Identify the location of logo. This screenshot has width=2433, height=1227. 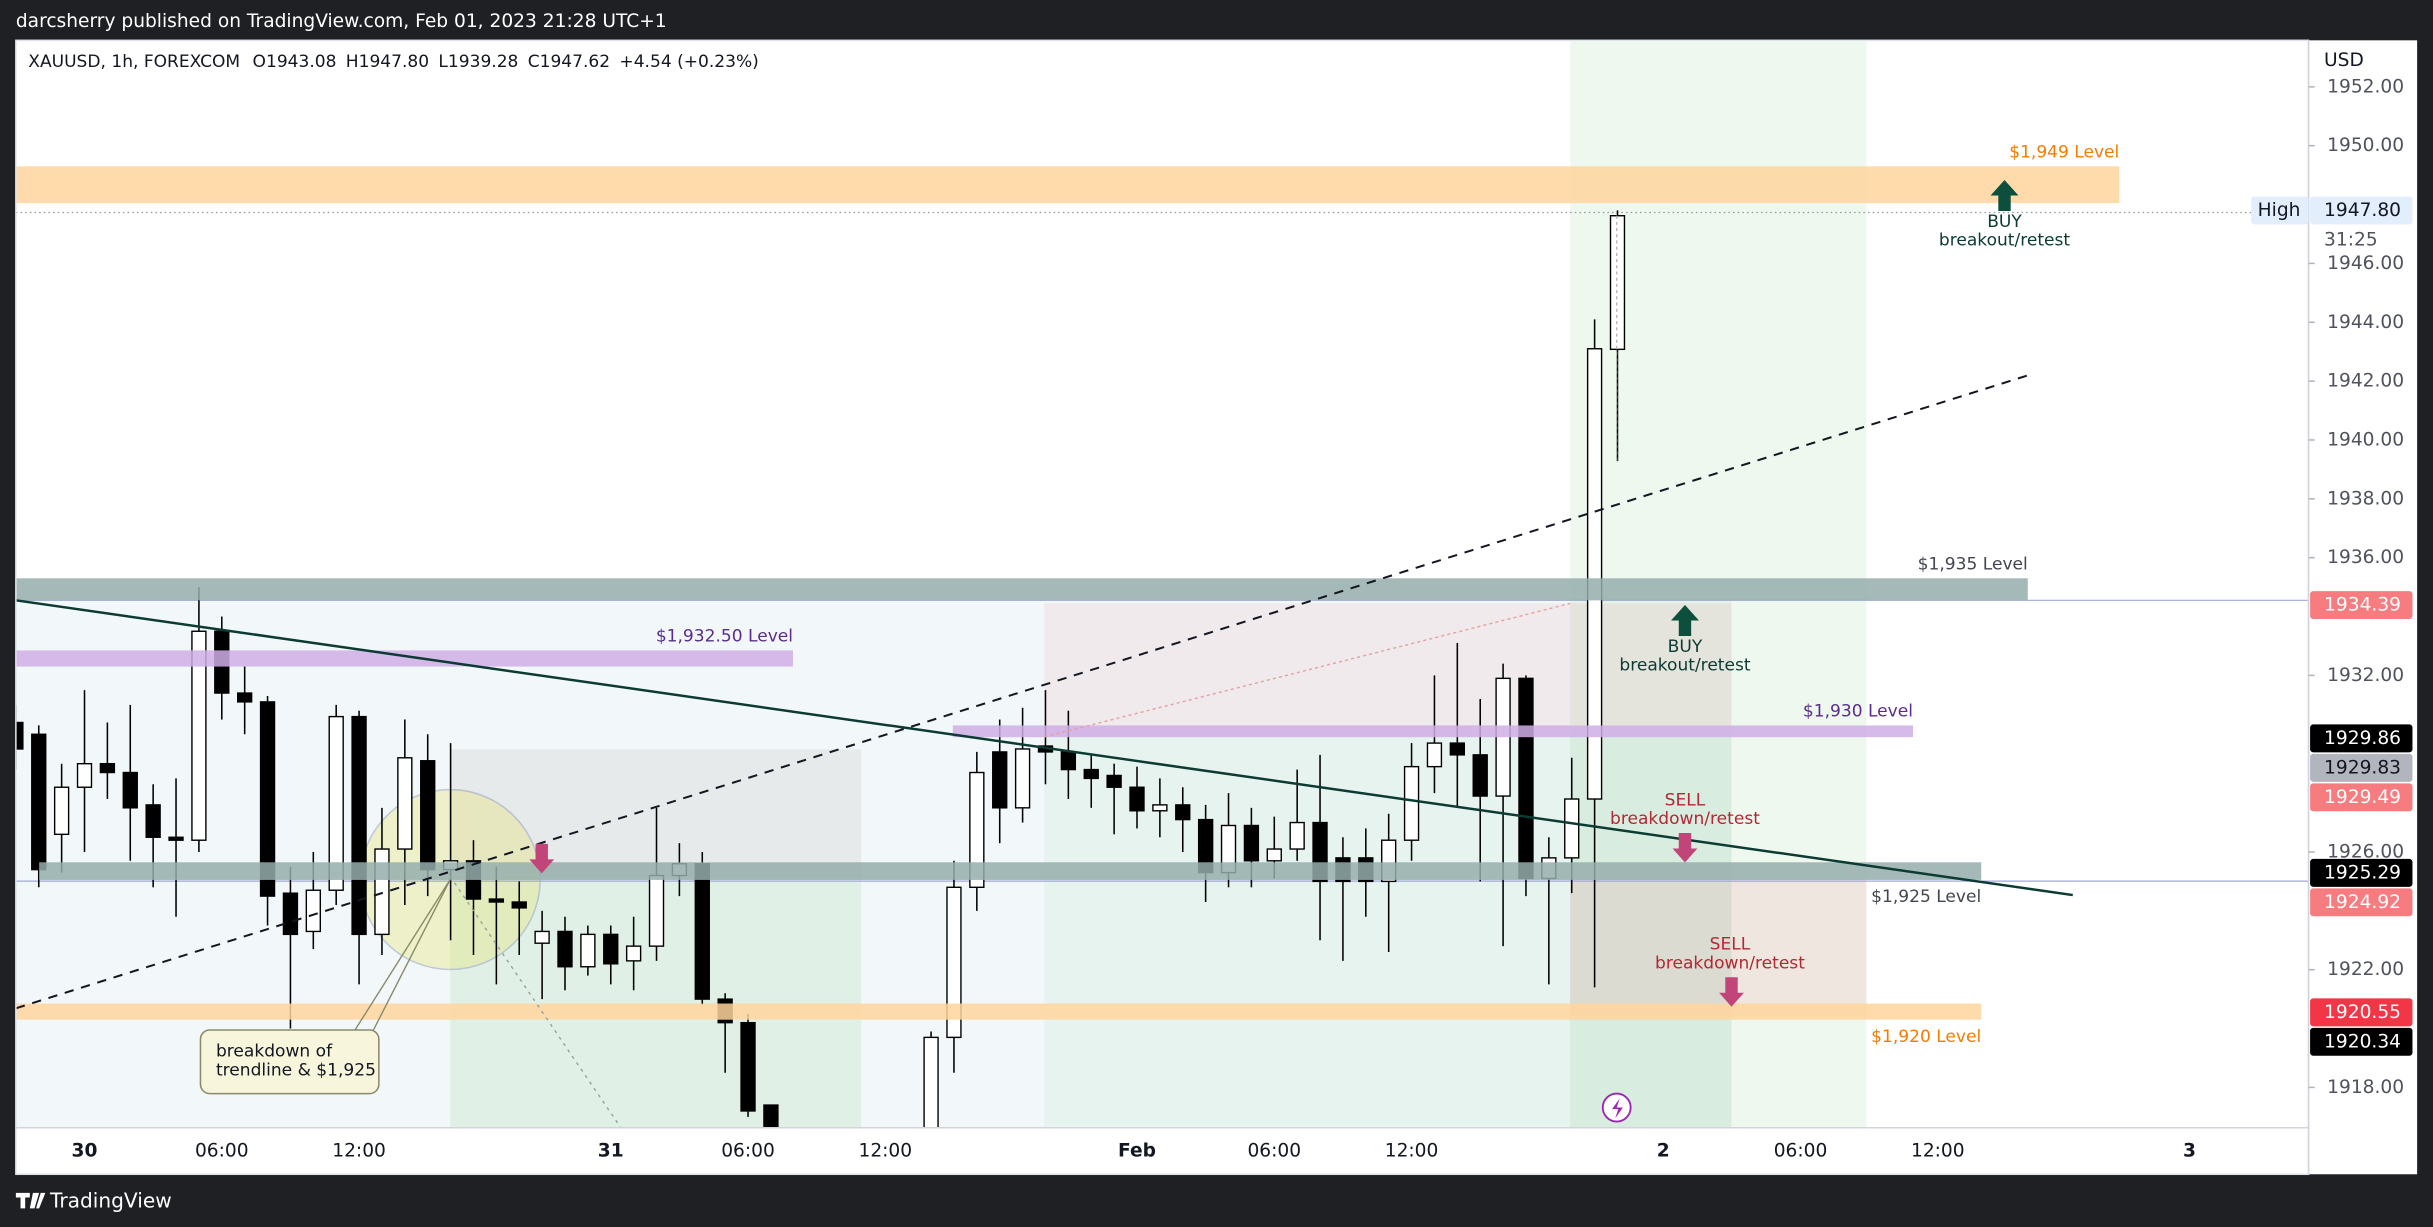
(30, 1200).